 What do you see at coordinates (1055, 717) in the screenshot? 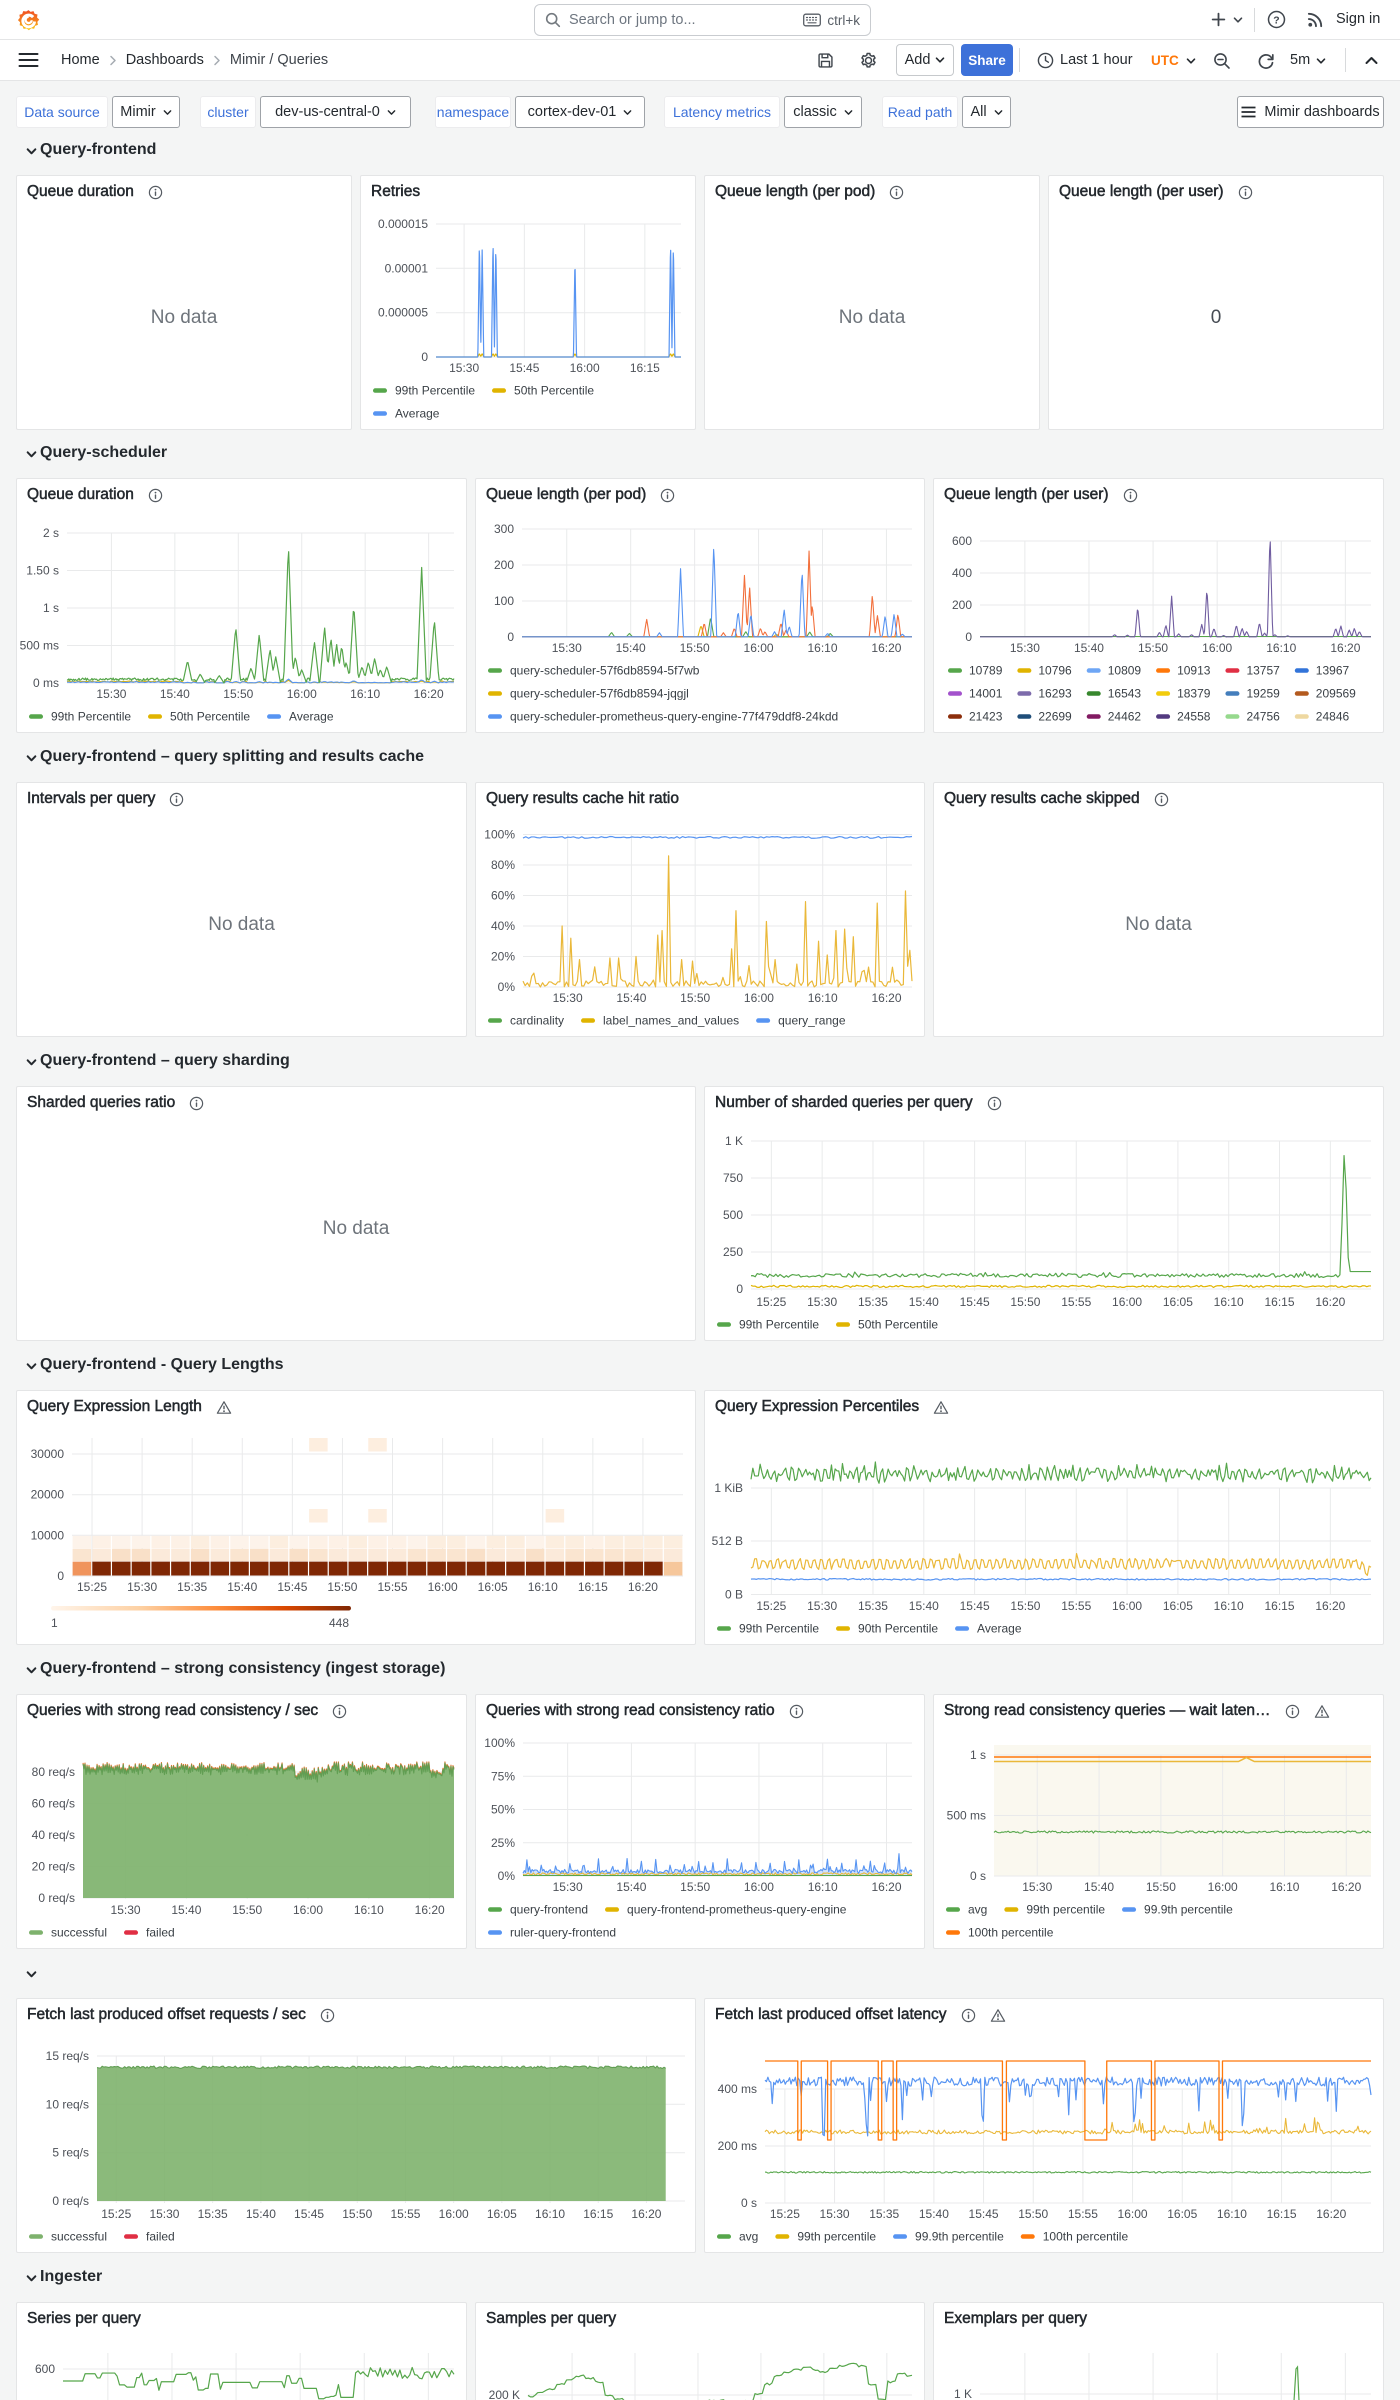
I see `svg-text: 22699` at bounding box center [1055, 717].